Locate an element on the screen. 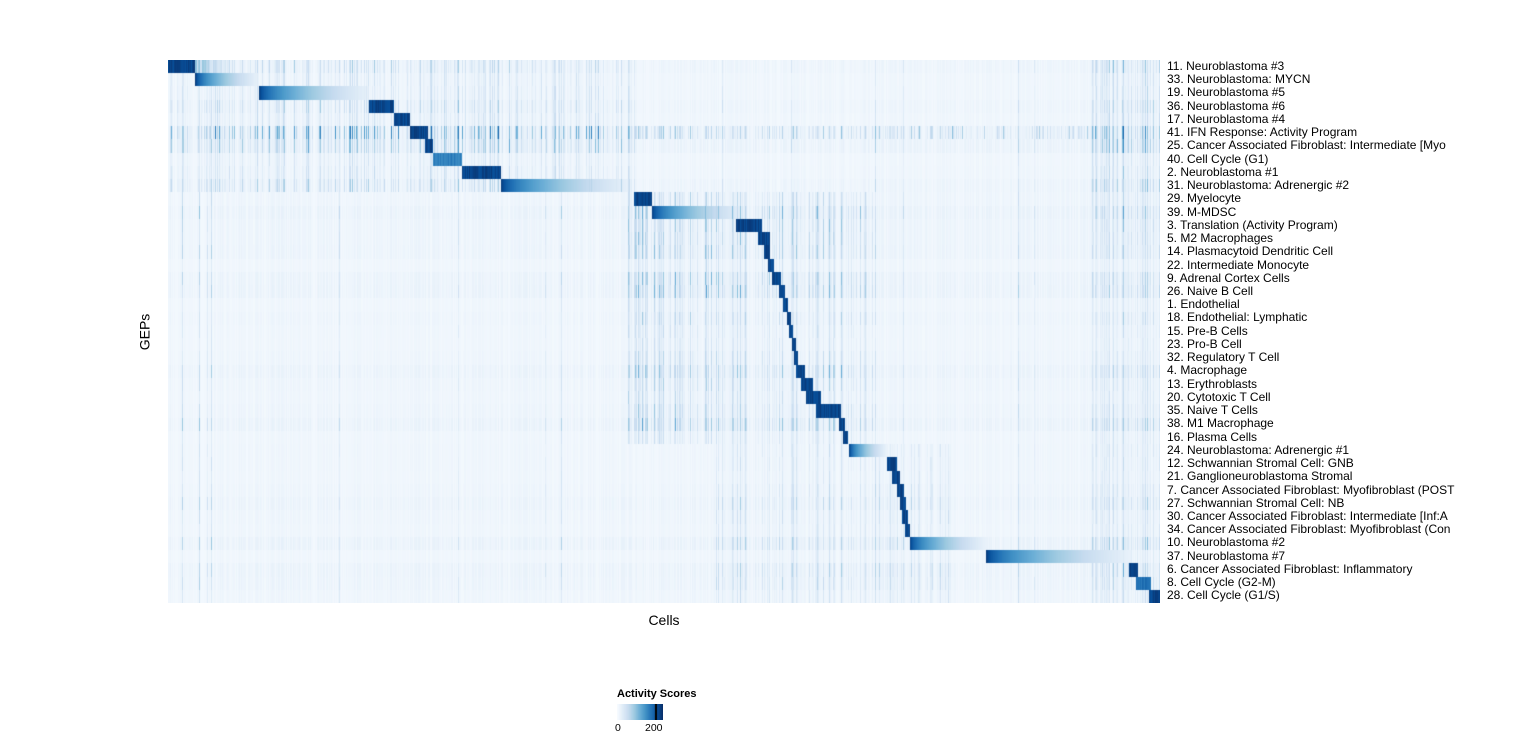 The width and height of the screenshot is (1540, 743). y-axis-label: GEPs is located at coordinates (144, 331).